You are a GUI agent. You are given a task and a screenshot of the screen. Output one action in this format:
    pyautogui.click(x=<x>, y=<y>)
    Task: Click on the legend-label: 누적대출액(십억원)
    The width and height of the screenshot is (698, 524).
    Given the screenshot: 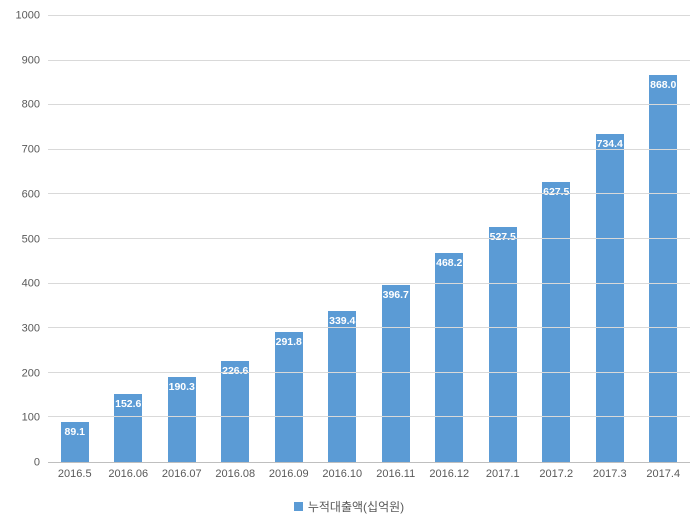 What is the action you would take?
    pyautogui.click(x=356, y=507)
    